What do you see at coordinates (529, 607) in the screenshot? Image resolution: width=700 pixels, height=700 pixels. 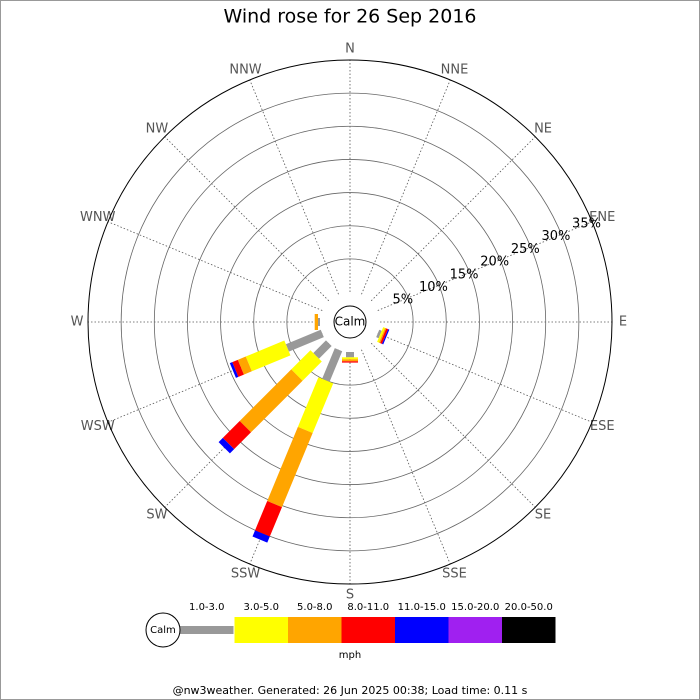 I see `legend-label: 20.0-50.0` at bounding box center [529, 607].